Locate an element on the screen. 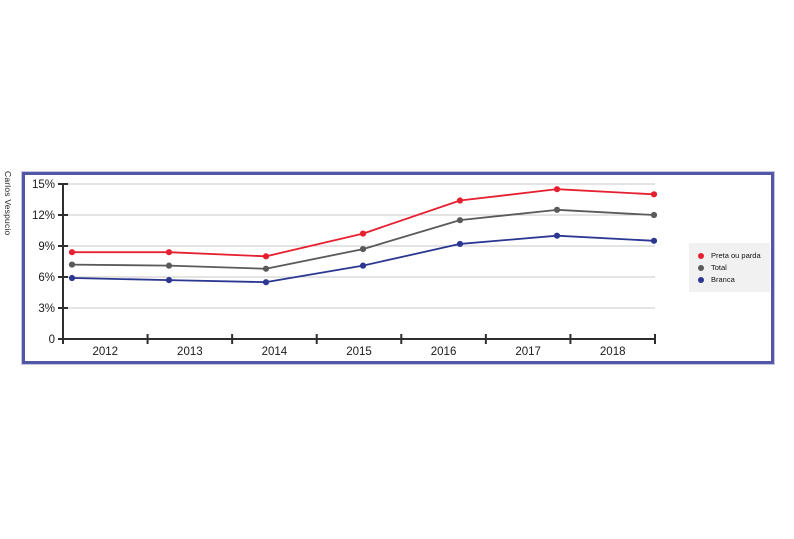  legend-label: Total is located at coordinates (719, 267).